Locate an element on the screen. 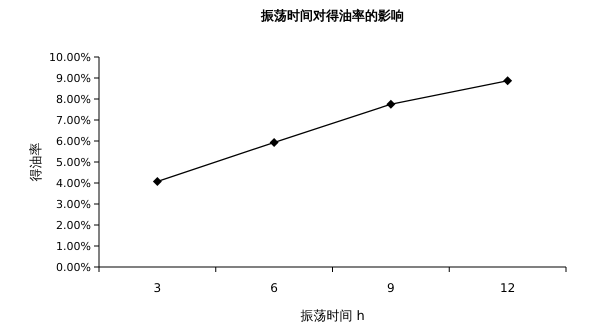 The width and height of the screenshot is (615, 332). x-tick-label: 6 is located at coordinates (274, 288).